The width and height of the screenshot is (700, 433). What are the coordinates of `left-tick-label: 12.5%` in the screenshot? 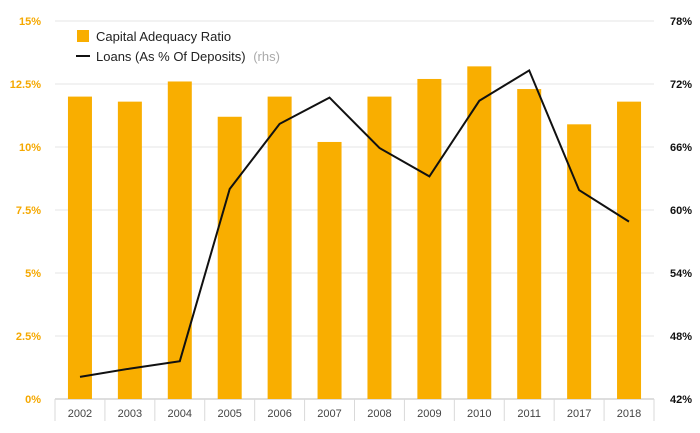 It's located at (25, 85).